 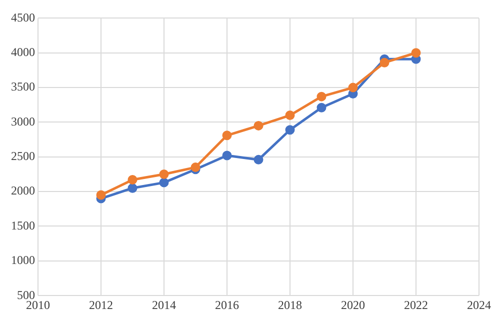 I want to click on x-tick-label: 2012, so click(x=101, y=305).